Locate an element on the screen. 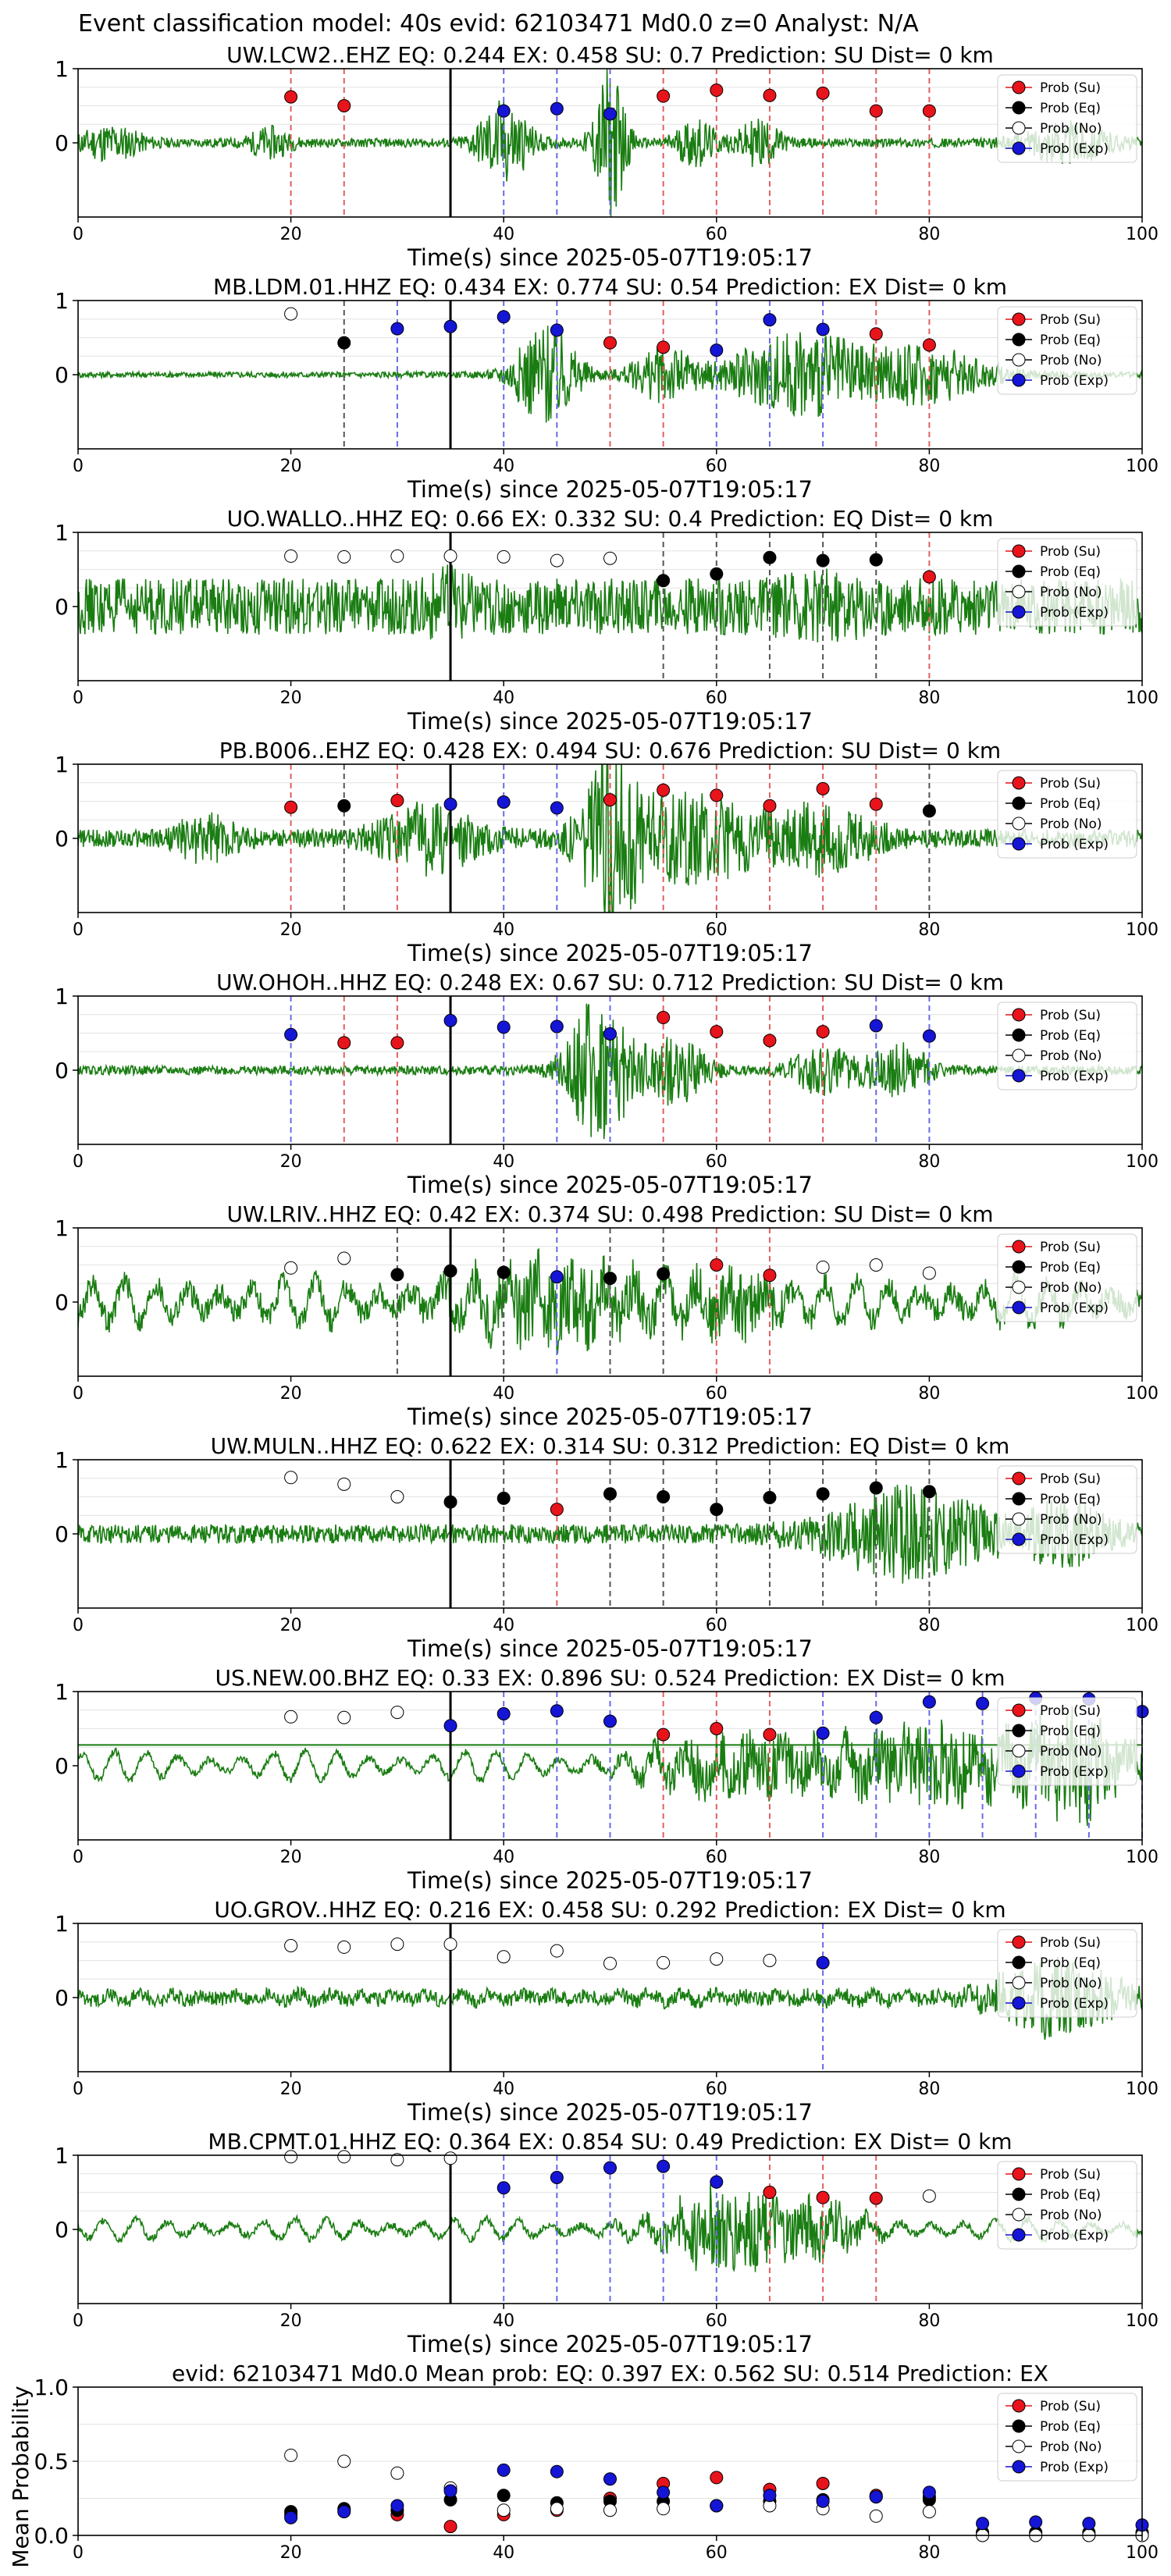 Image resolution: width=1171 pixels, height=2576 pixels. seismic-trace is located at coordinates (610, 374).